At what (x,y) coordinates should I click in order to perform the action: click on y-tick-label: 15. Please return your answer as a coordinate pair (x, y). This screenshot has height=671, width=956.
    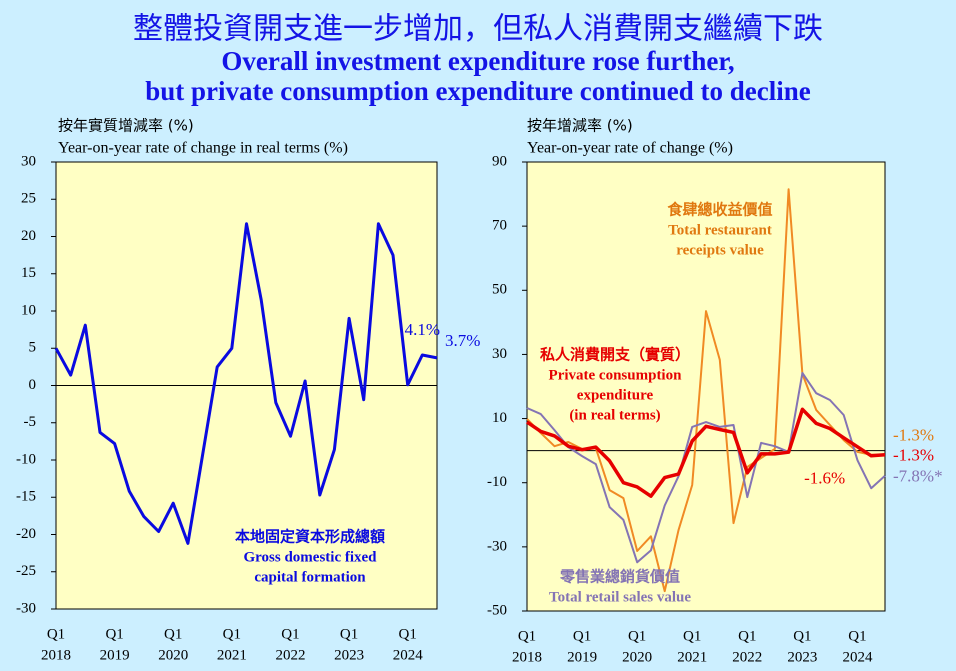
    Looking at the image, I should click on (28, 273).